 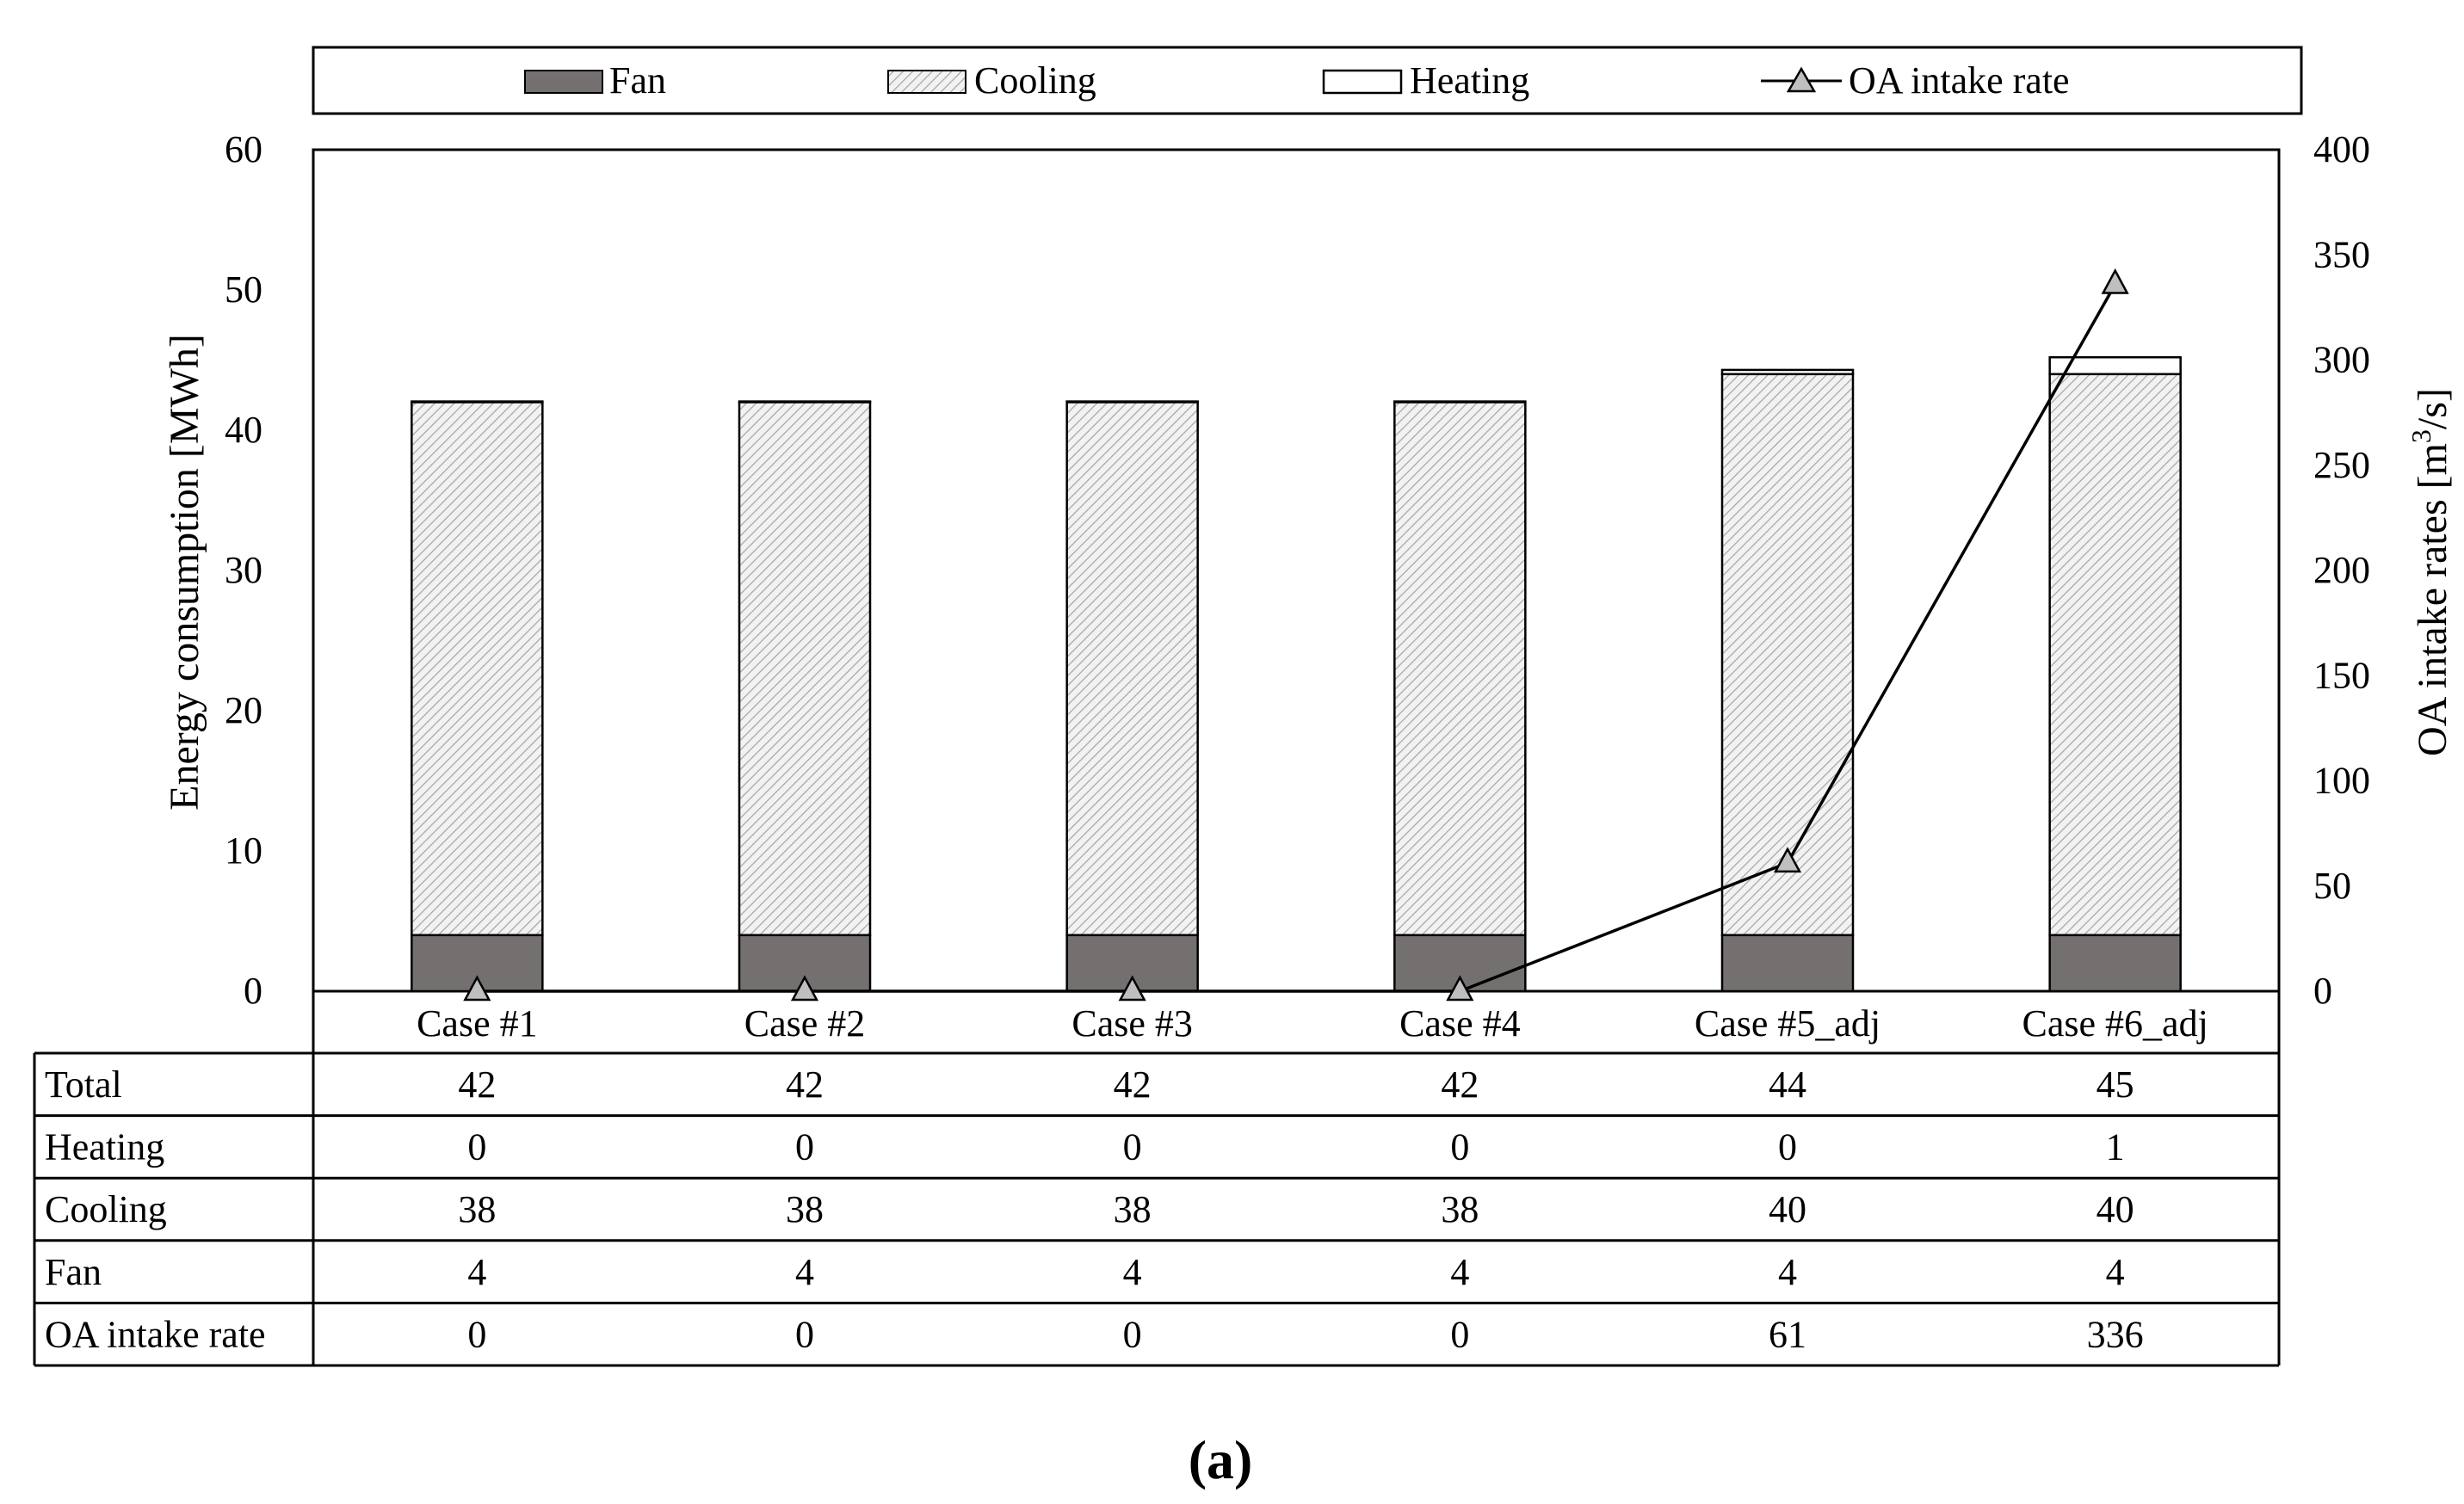 I want to click on y-axis-right-title: OA intake rates [m3/s], so click(x=2430, y=572).